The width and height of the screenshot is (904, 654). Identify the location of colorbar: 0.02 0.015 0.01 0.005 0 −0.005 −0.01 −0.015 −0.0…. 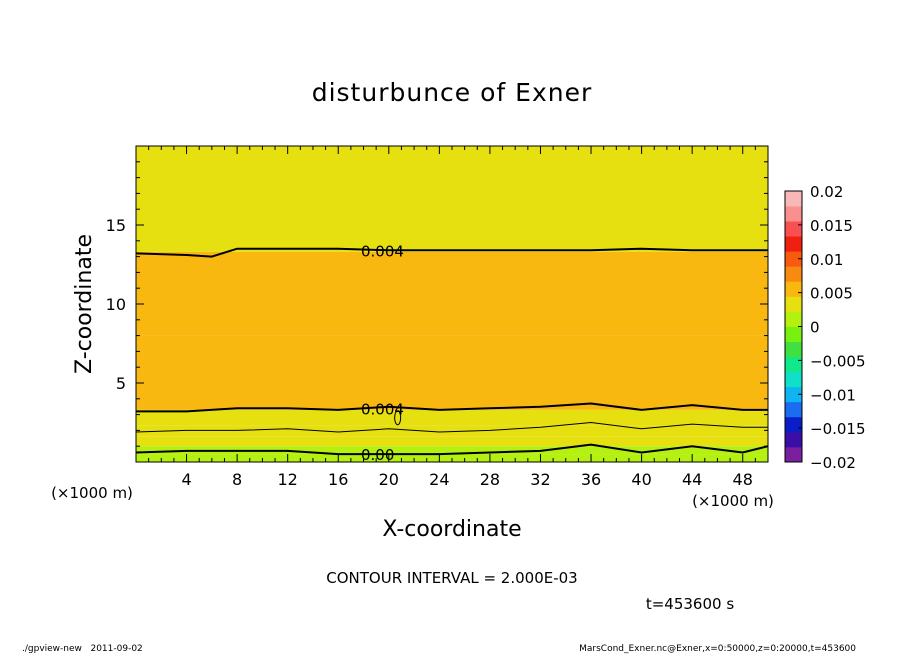
(825, 327).